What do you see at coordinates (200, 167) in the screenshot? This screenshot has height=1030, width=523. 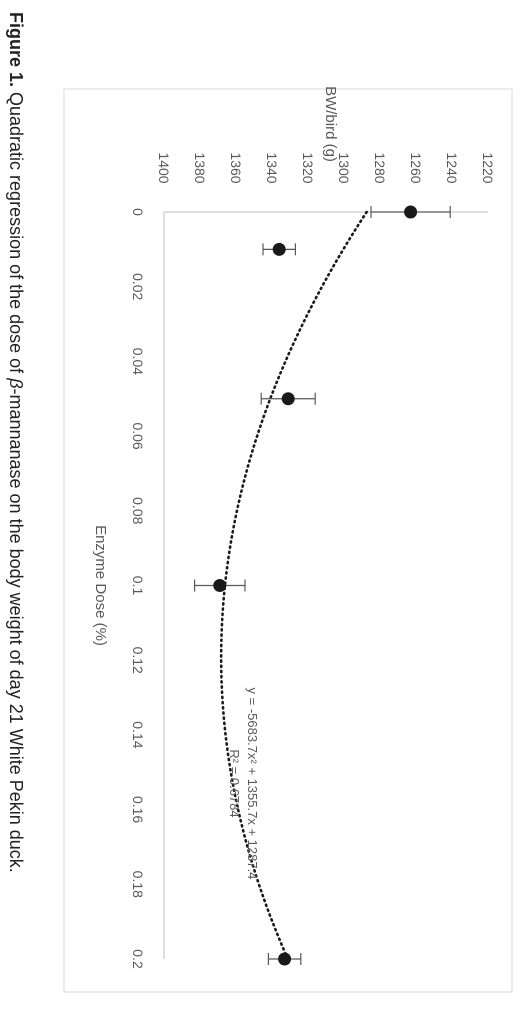 I see `y-tick-label: 1380` at bounding box center [200, 167].